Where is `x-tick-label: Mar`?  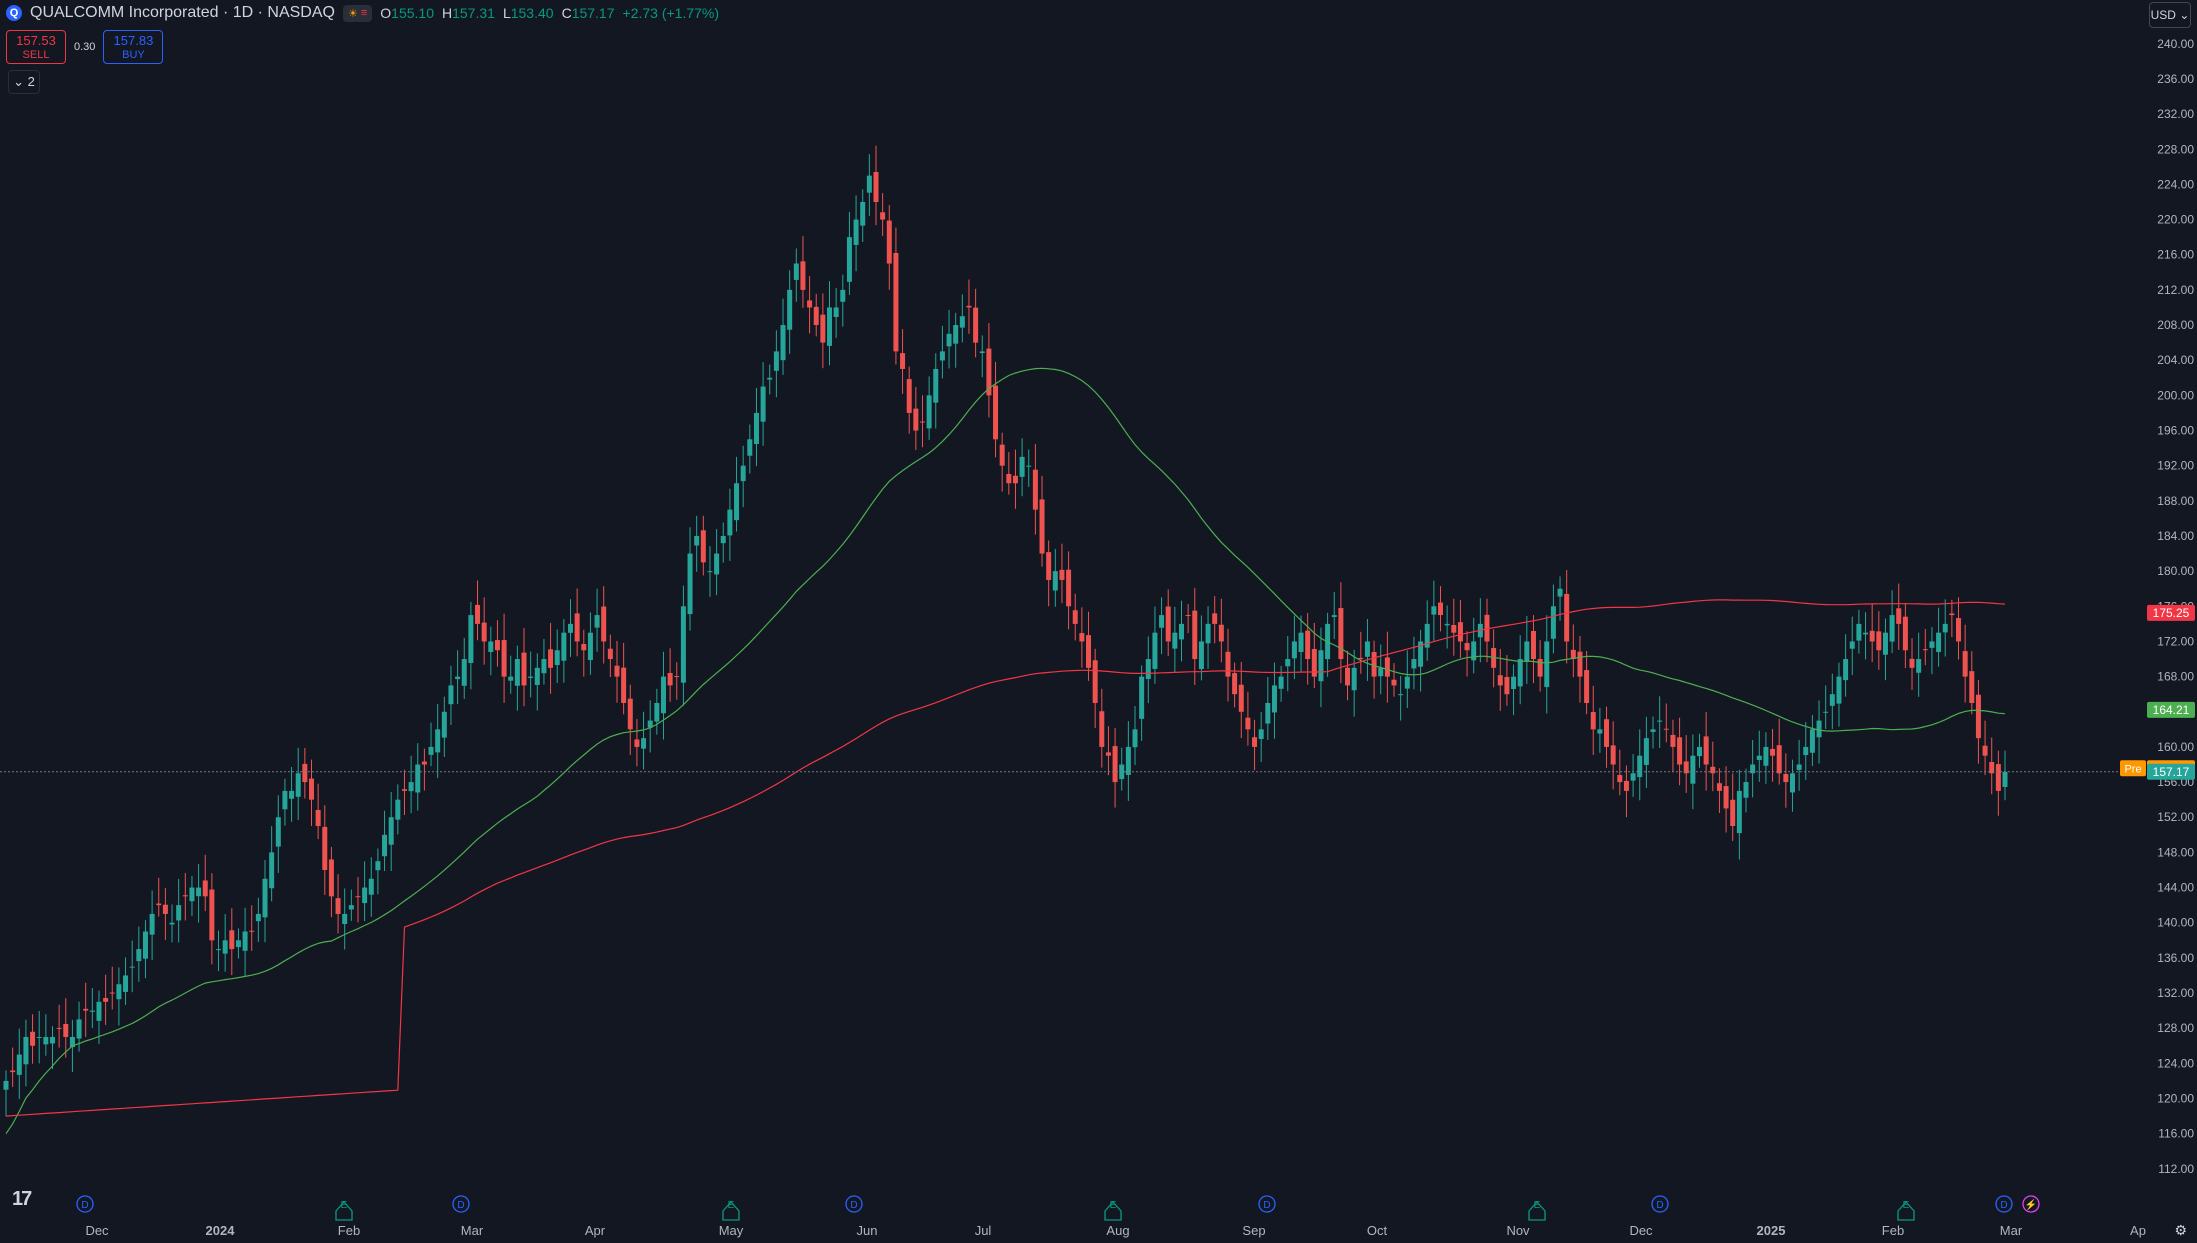 x-tick-label: Mar is located at coordinates (472, 1230).